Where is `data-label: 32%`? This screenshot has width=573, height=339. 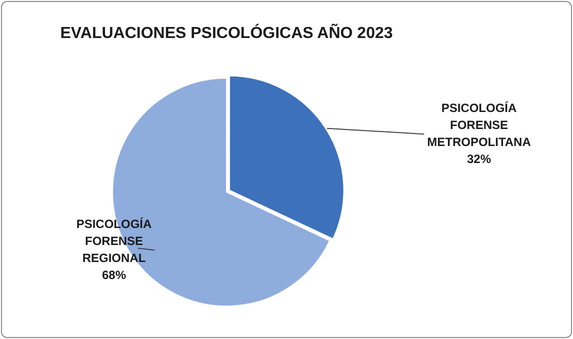
data-label: 32% is located at coordinates (479, 159).